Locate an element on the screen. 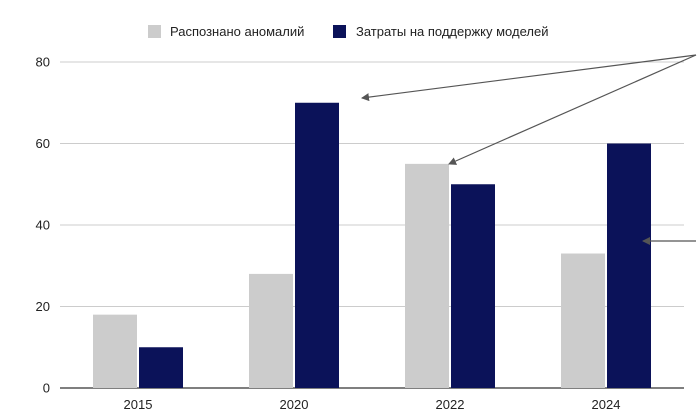 This screenshot has height=416, width=697. x-tick-label: 2015 is located at coordinates (138, 404).